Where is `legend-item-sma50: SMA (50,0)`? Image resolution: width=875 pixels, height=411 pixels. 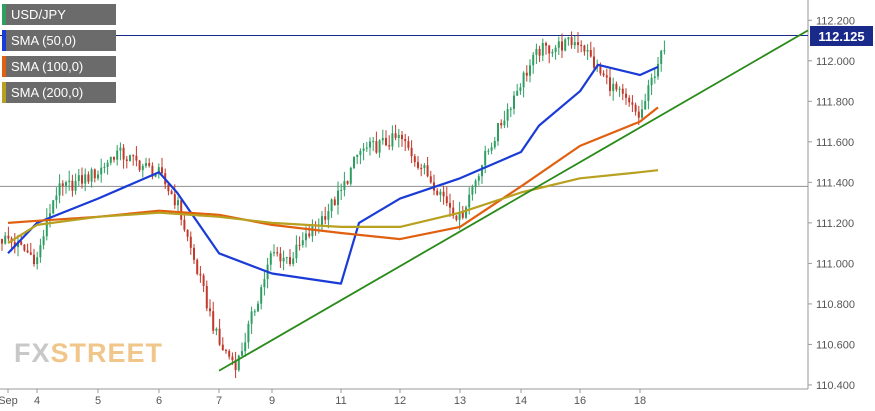 legend-item-sma50: SMA (50,0) is located at coordinates (59, 40).